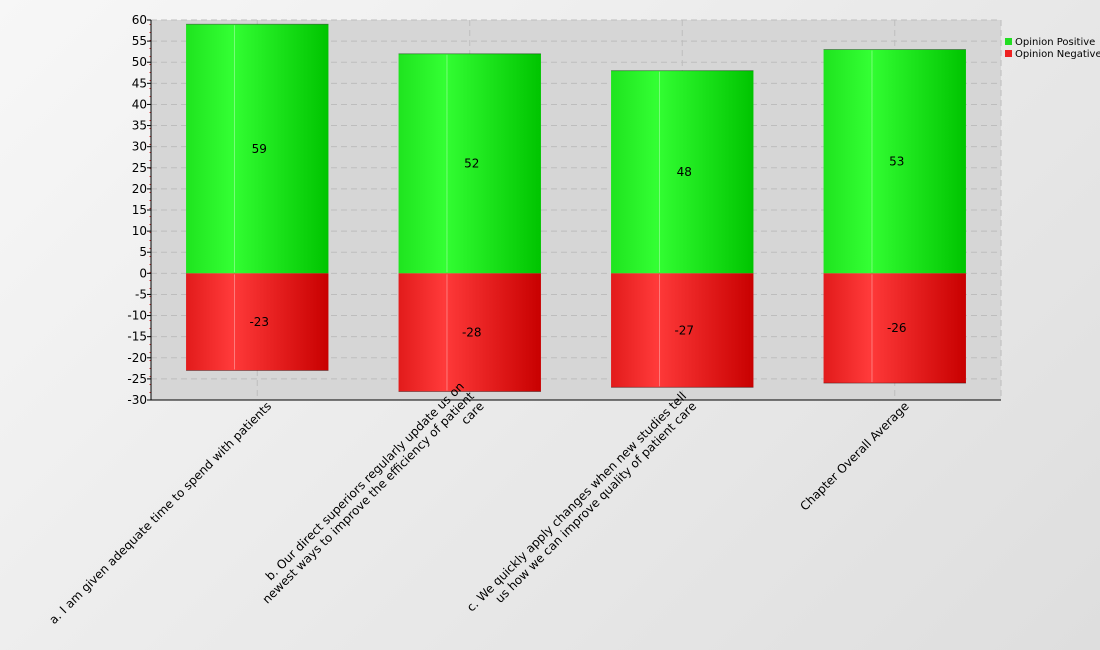 The width and height of the screenshot is (1100, 650). Describe the element at coordinates (139, 189) in the screenshot. I see `y-tick-label: 20` at that location.